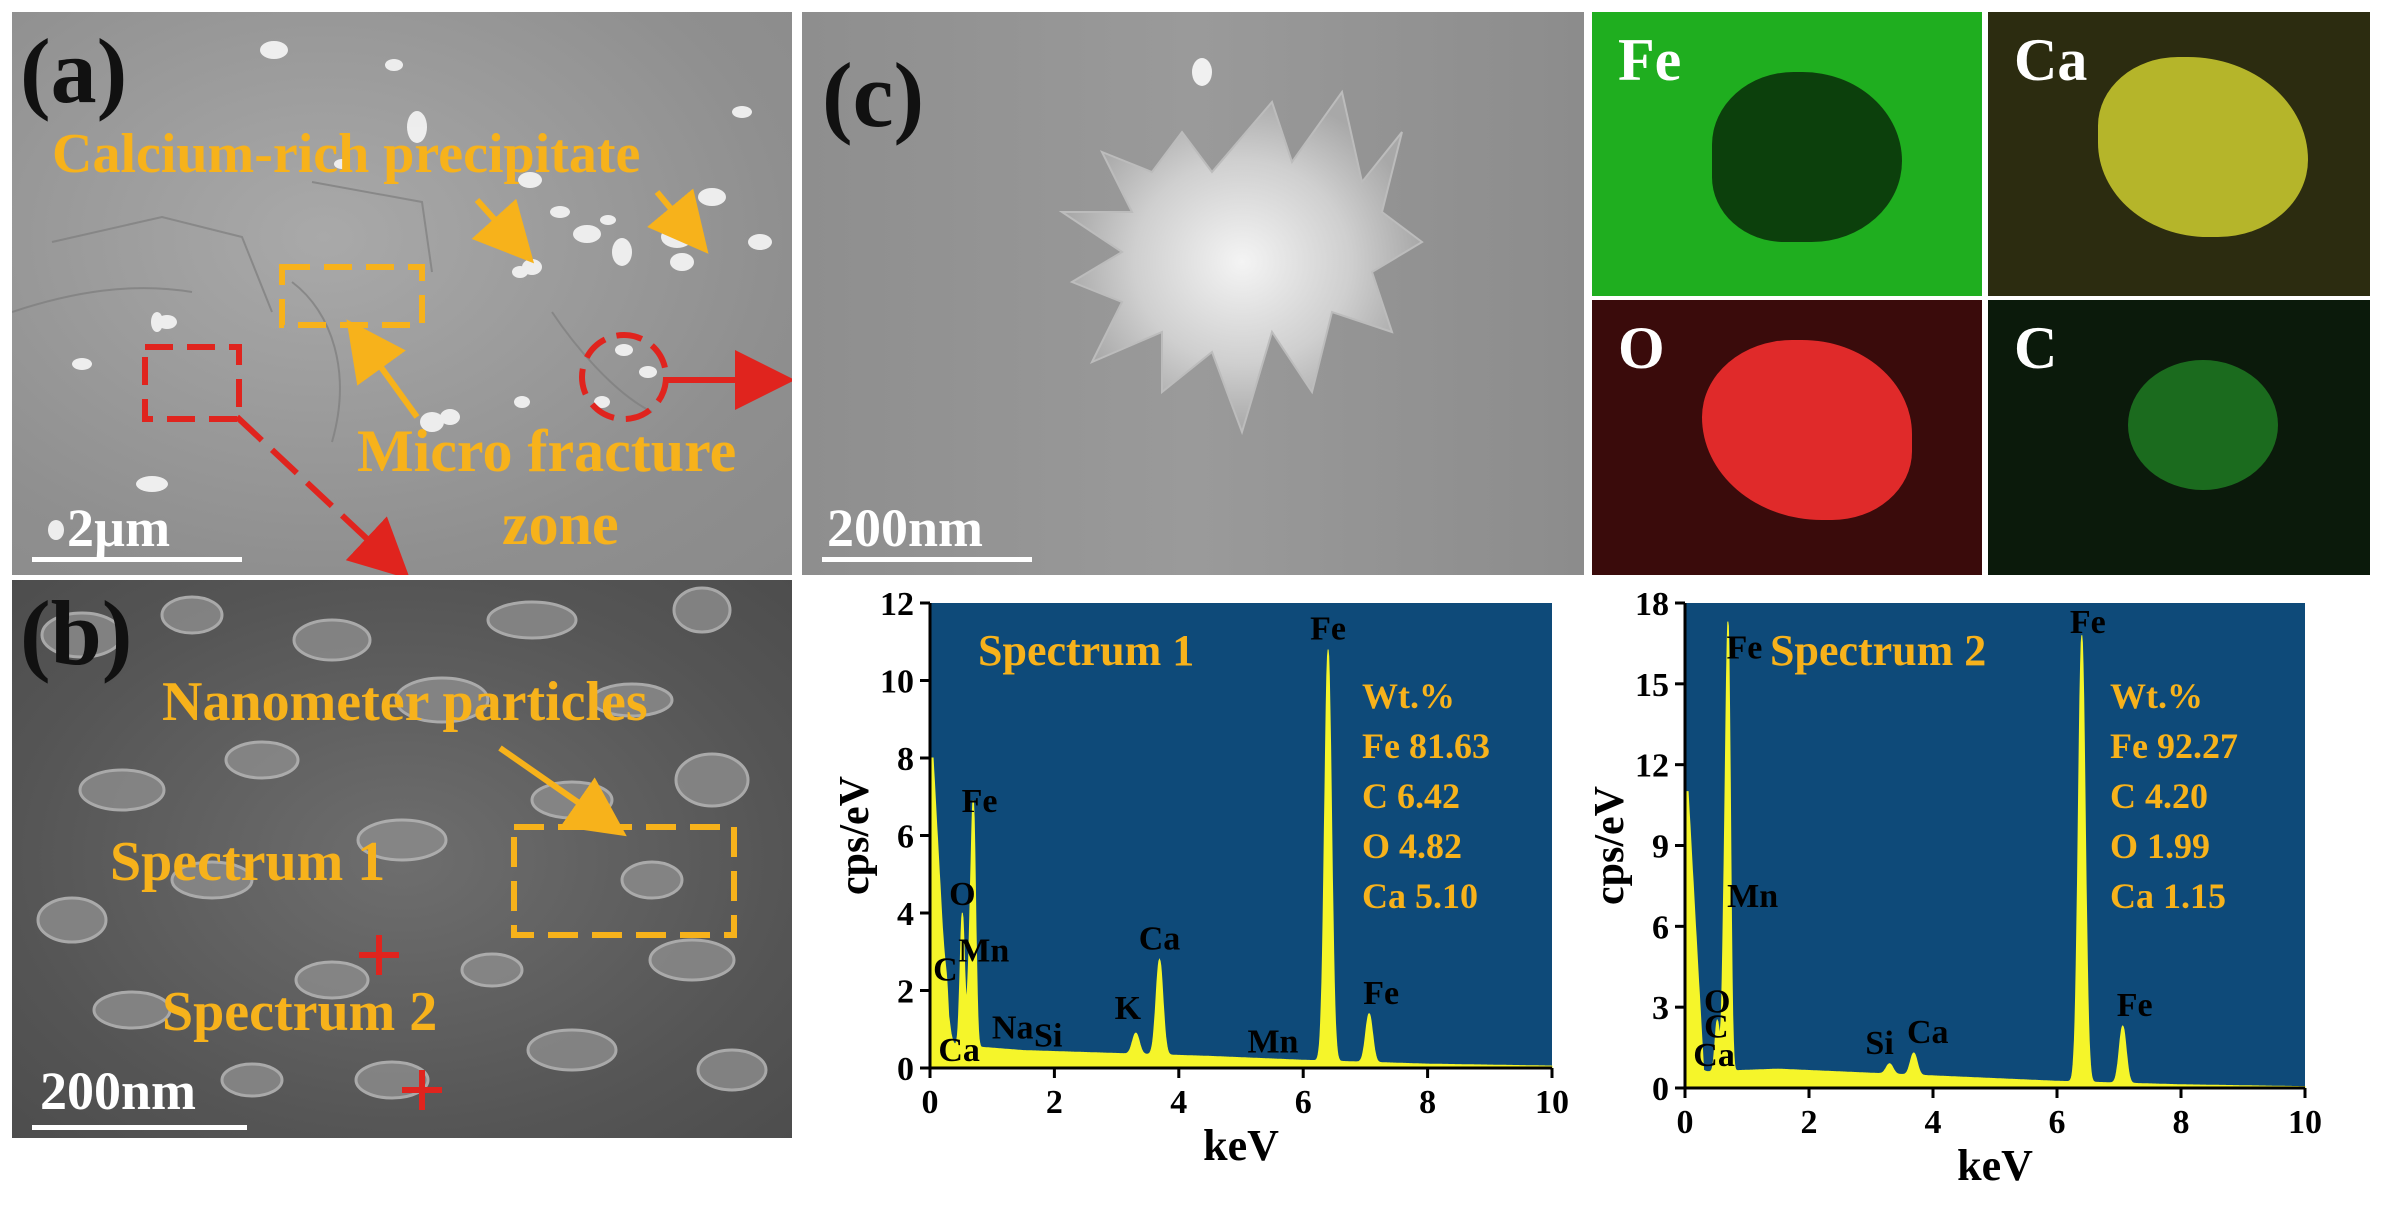 The height and width of the screenshot is (1206, 2382). I want to click on spectrum1-ytick-label: 4, so click(905, 914).